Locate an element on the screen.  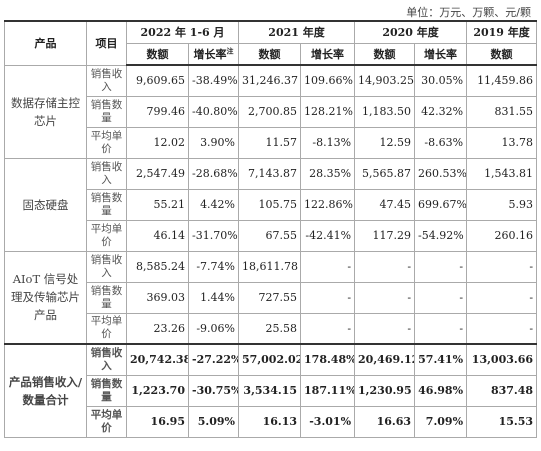
header-cell: 产品 is located at coordinates (45, 43).